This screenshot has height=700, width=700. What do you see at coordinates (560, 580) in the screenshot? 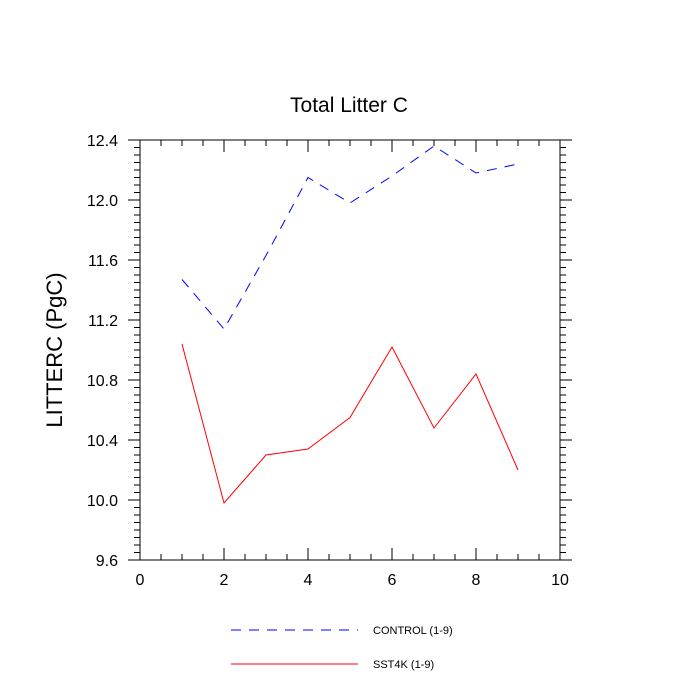
I see `x-tick-label: 10` at bounding box center [560, 580].